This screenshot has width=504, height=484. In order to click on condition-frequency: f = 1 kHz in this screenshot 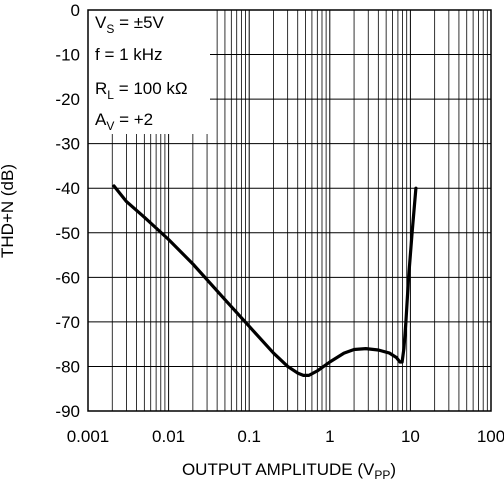, I will do `click(129, 54)`.